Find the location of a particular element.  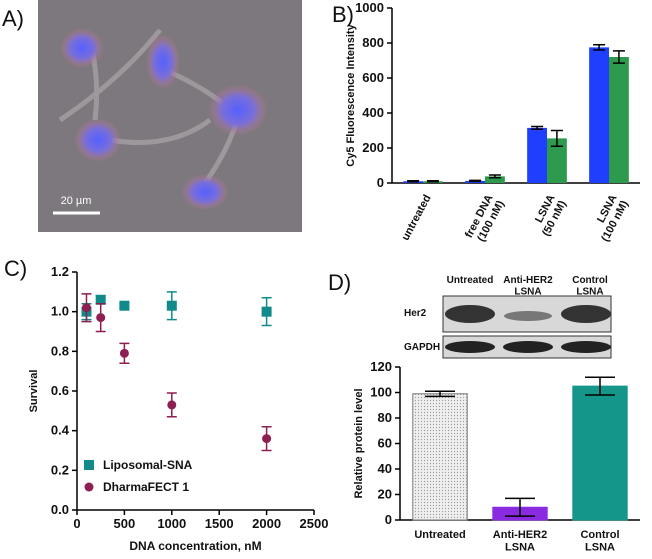

x-tick-label: 0 is located at coordinates (76, 523).